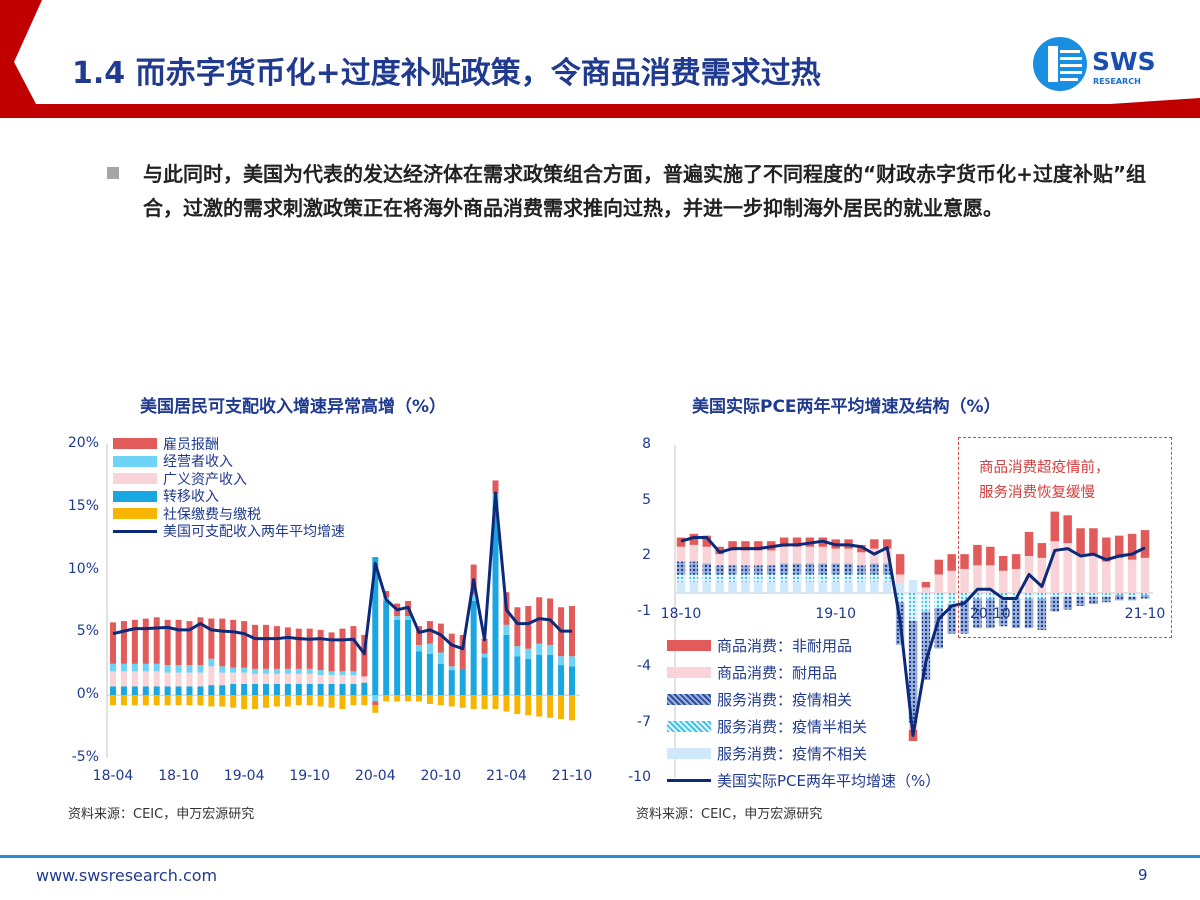 The width and height of the screenshot is (1200, 900). I want to click on annotation-box: 商品消费超疫情前， 服务消费恢复缓慢, so click(1065, 537).